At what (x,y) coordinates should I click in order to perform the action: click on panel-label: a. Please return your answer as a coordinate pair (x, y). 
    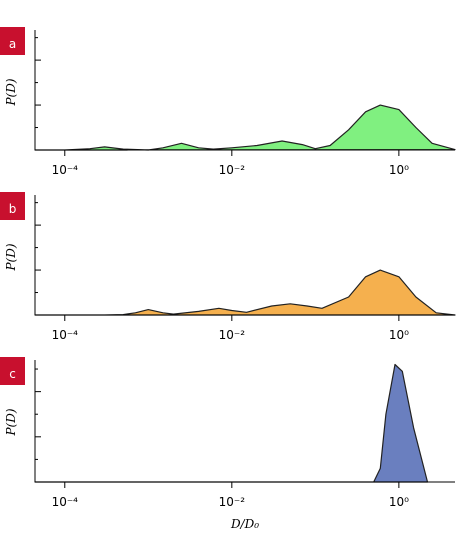
    Looking at the image, I should click on (12, 44).